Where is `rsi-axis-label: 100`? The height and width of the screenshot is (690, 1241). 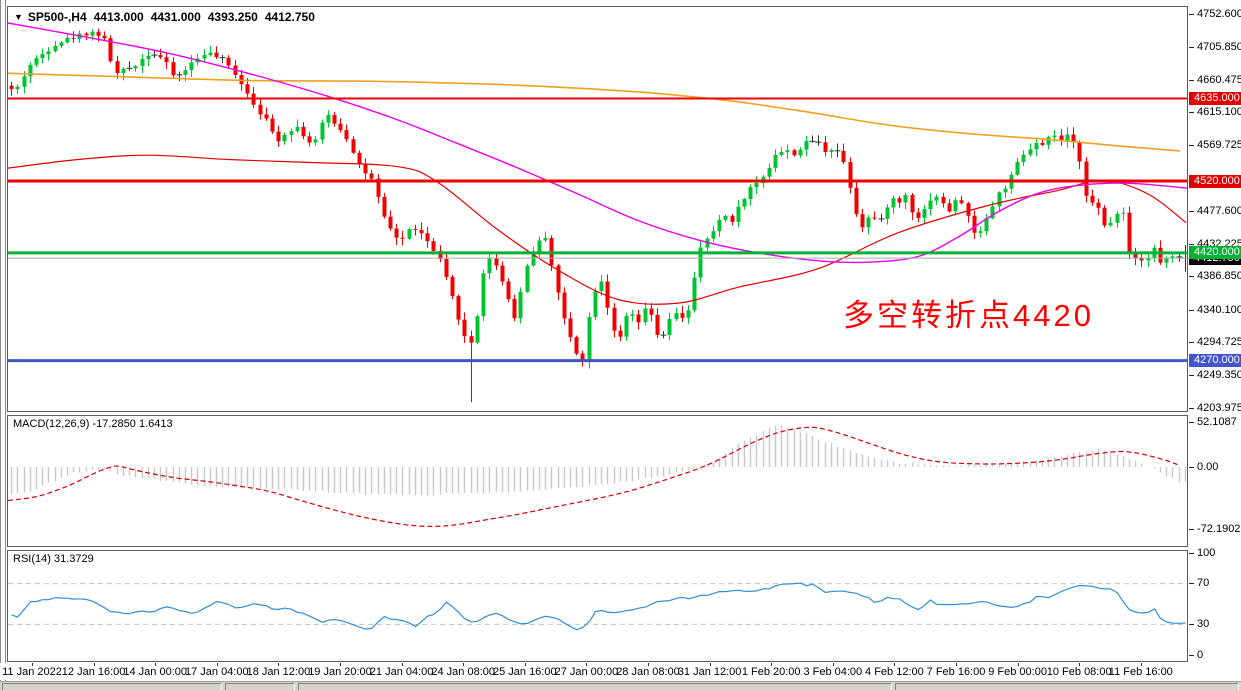
rsi-axis-label: 100 is located at coordinates (1206, 552).